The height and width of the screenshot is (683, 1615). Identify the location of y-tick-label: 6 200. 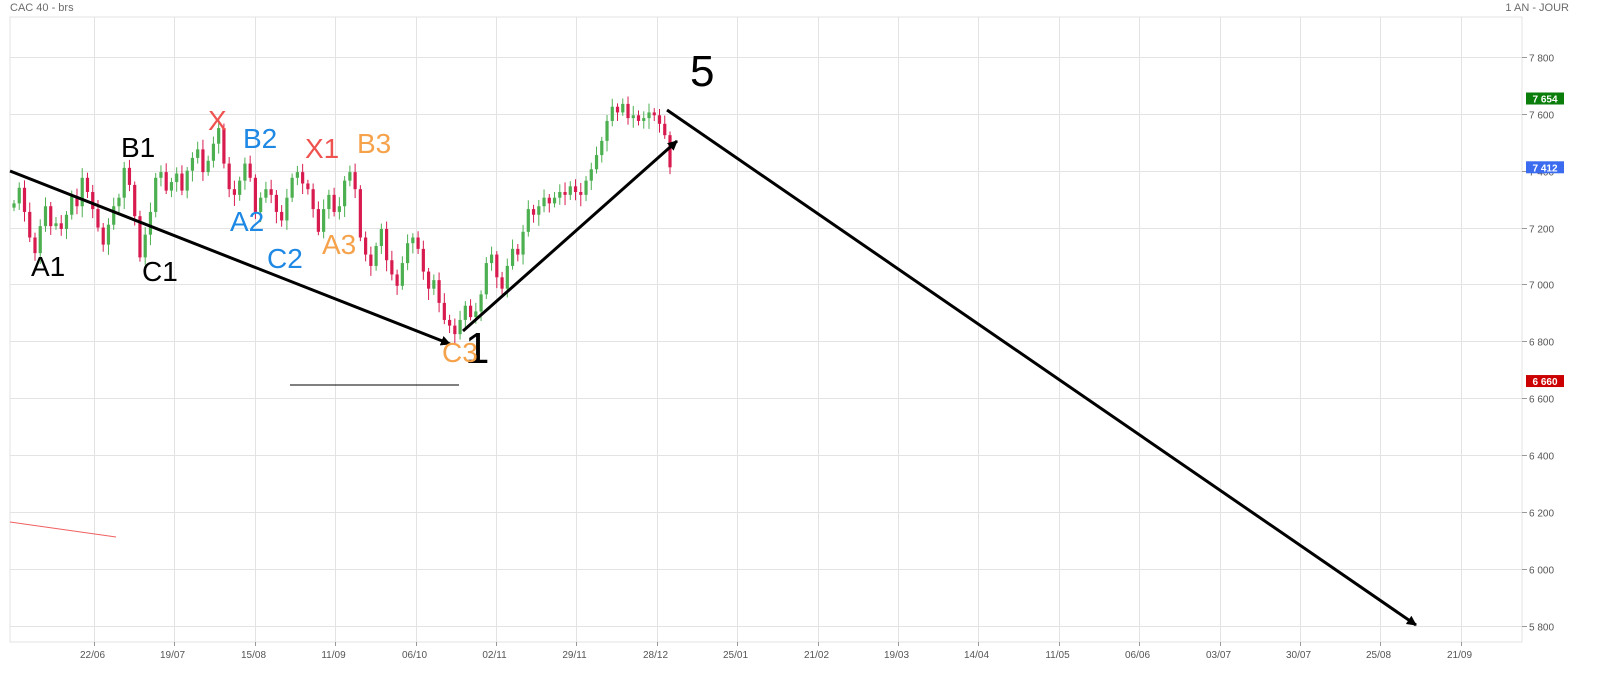
(1541, 514).